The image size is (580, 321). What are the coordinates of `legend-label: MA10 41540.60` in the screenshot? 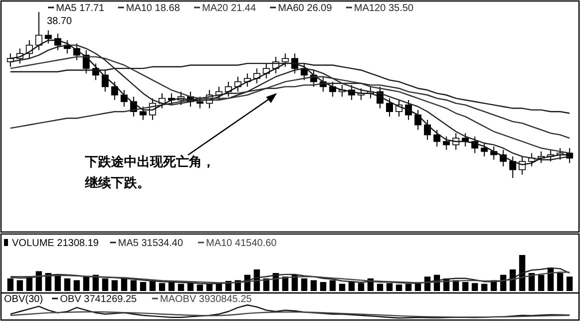 It's located at (242, 243).